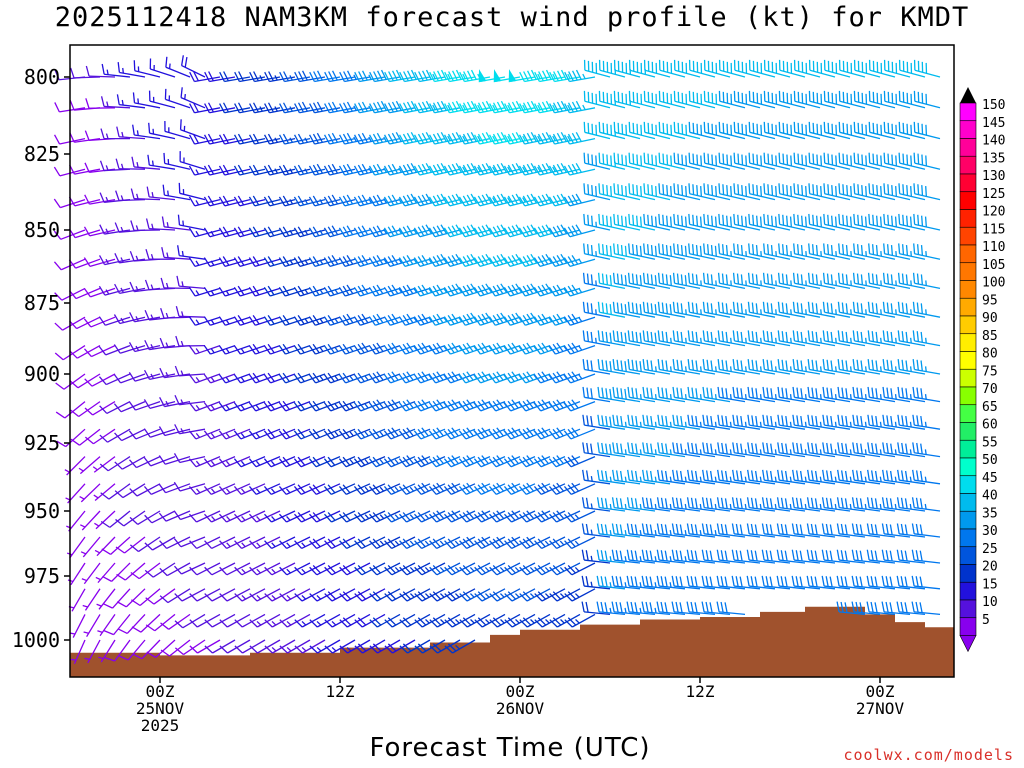  What do you see at coordinates (990, 318) in the screenshot?
I see `colorbar-label: 90` at bounding box center [990, 318].